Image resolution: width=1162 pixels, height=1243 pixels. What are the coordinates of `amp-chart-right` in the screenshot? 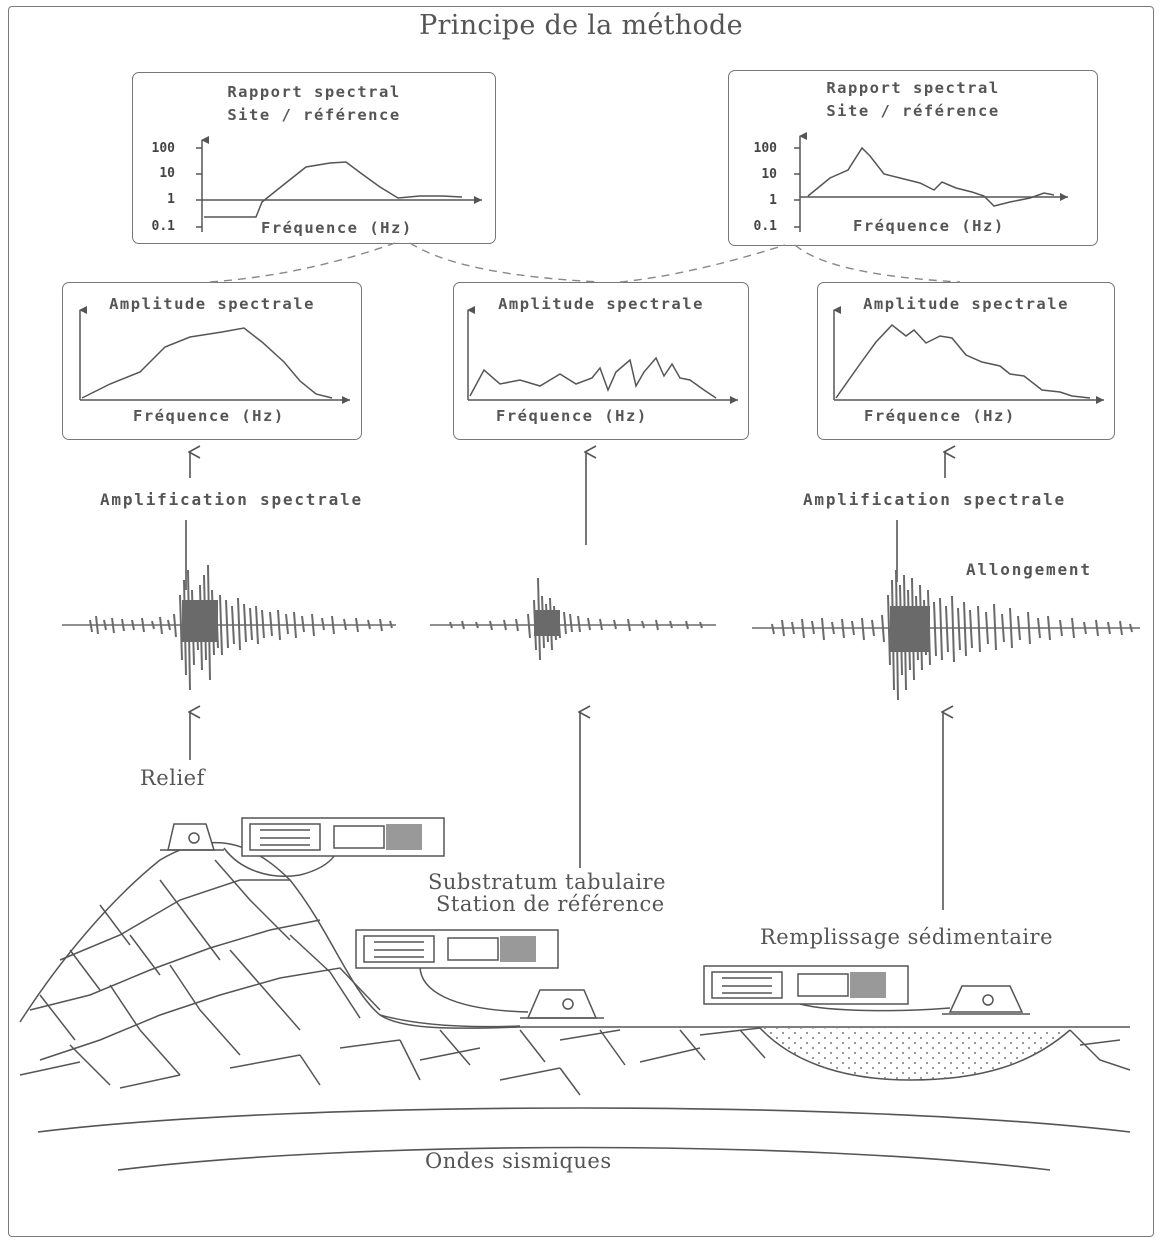 It's located at (969, 355).